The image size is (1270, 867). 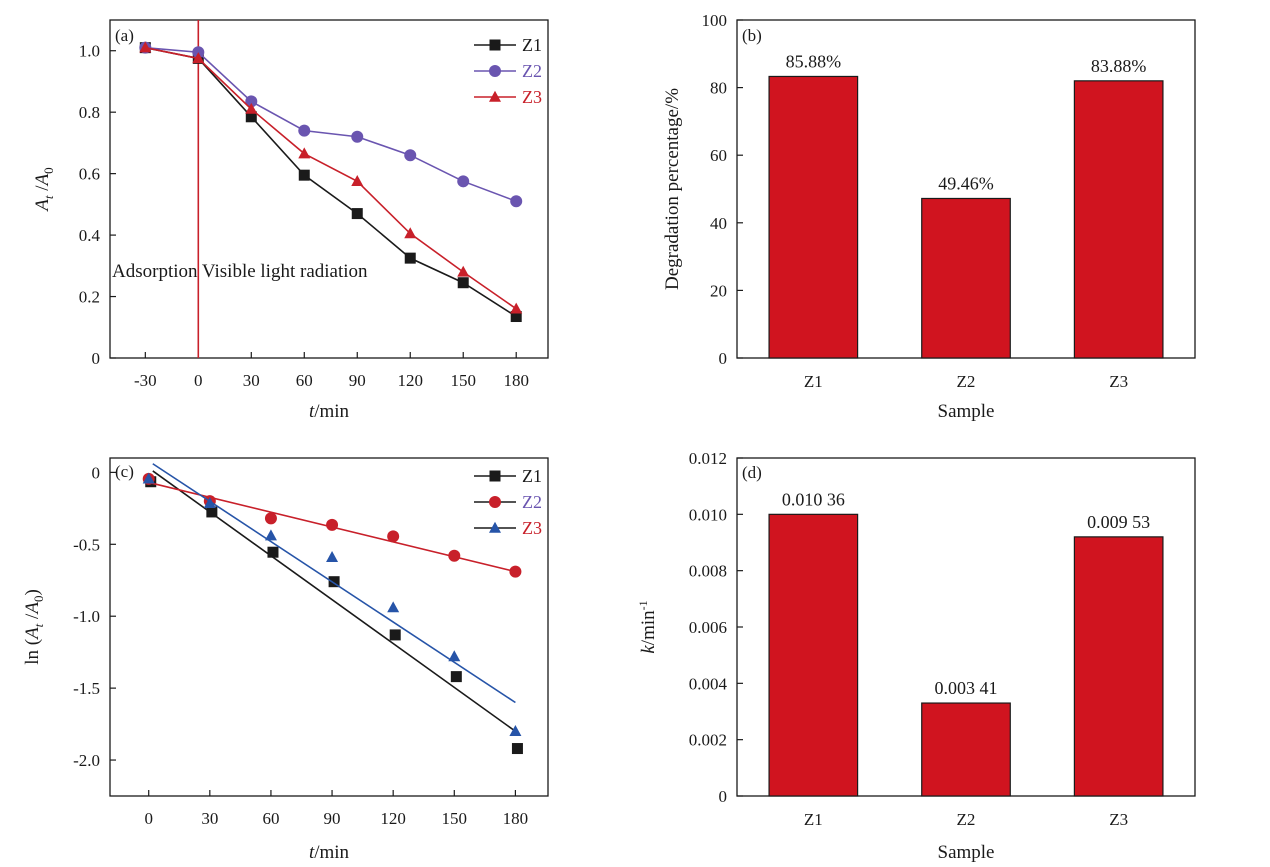 I want to click on panel-a-legend-marker-z2, so click(x=495, y=71).